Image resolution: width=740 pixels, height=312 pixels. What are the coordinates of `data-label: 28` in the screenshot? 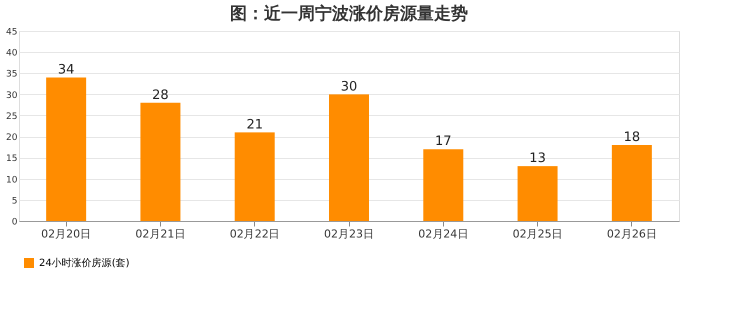 It's located at (160, 95).